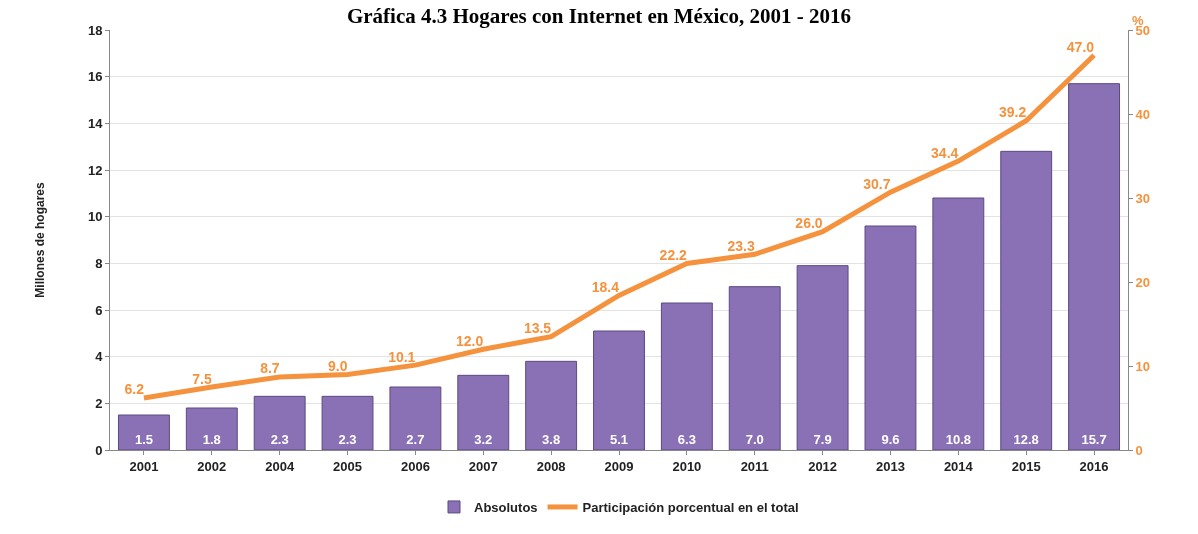 The height and width of the screenshot is (534, 1198). What do you see at coordinates (415, 466) in the screenshot?
I see `x-tick-label: 2006` at bounding box center [415, 466].